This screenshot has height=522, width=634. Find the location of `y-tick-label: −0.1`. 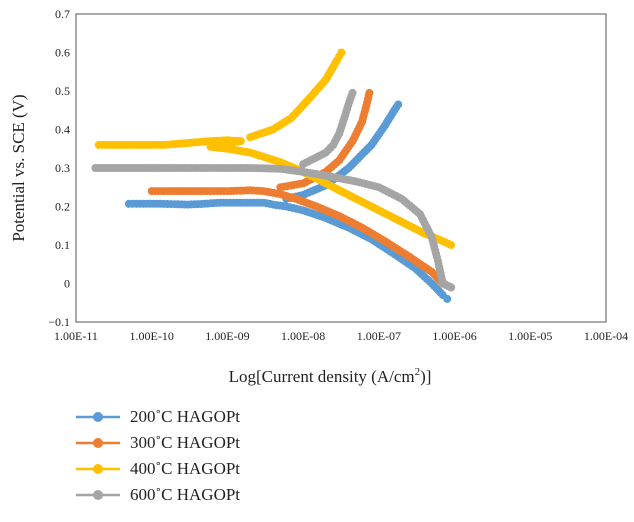

y-tick-label: −0.1 is located at coordinates (59, 322).